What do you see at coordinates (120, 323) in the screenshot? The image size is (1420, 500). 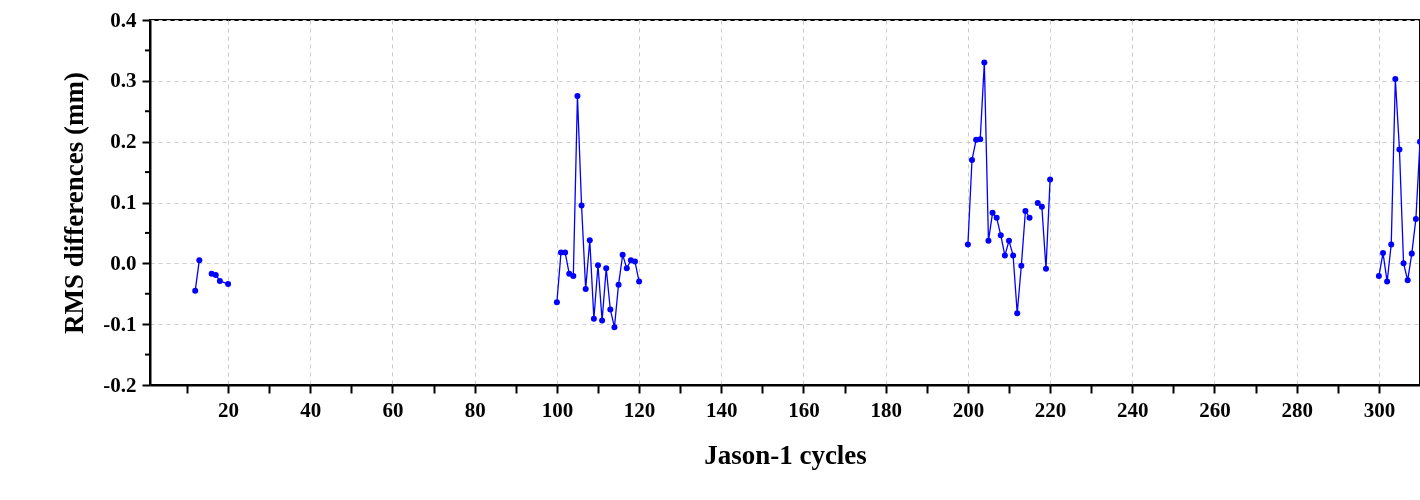 I see `y-tick-label: -0.1` at bounding box center [120, 323].